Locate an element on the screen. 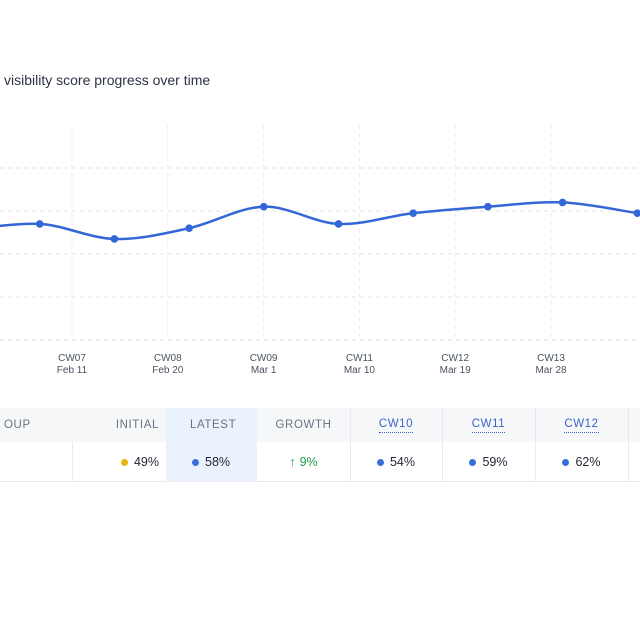  header-bg is located at coordinates (320, 425).